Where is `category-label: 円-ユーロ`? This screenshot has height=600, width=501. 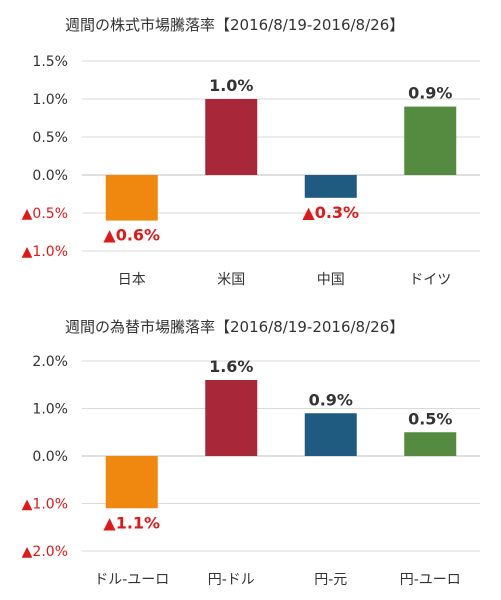 category-label: 円-ユーロ is located at coordinates (430, 580).